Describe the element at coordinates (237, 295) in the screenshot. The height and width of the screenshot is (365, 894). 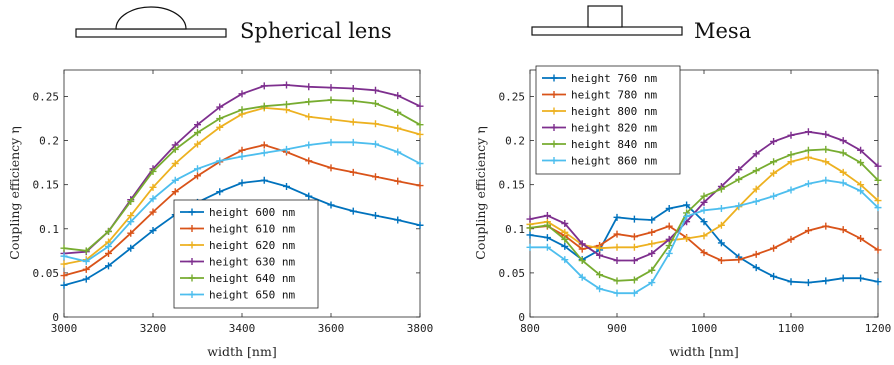
I see `legend-item: height 650 nm` at that location.